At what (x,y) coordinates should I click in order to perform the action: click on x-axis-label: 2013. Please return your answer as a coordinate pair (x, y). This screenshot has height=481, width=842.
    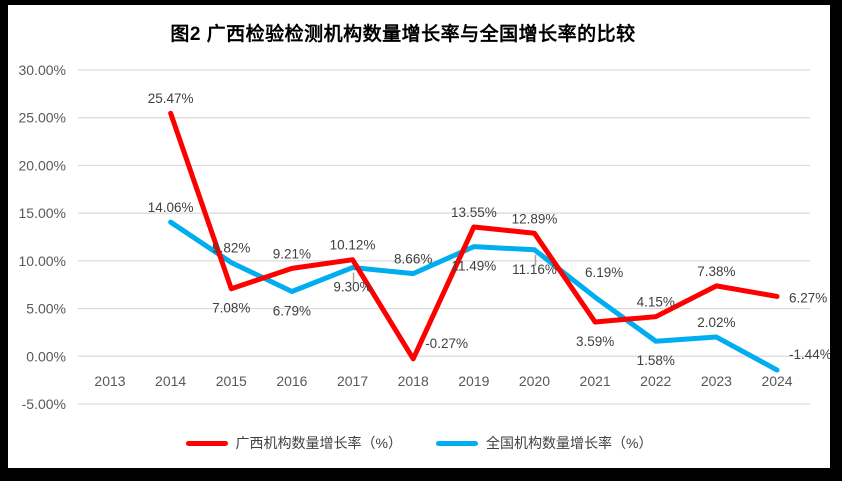
    Looking at the image, I should click on (109, 381).